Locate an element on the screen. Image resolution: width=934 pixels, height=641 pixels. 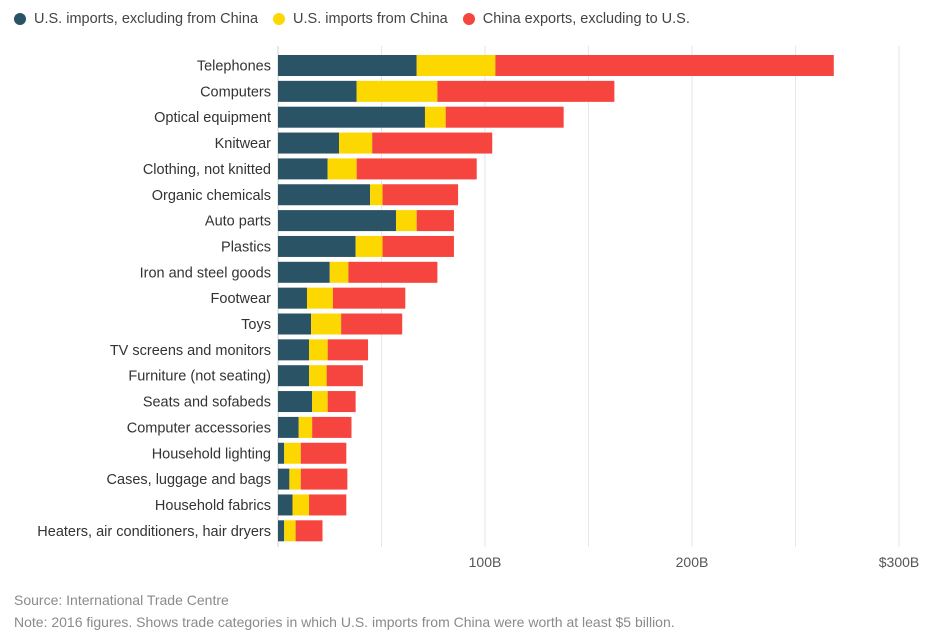
legend-item-china-excl-us: China exports, excluding to U.S. is located at coordinates (576, 19).